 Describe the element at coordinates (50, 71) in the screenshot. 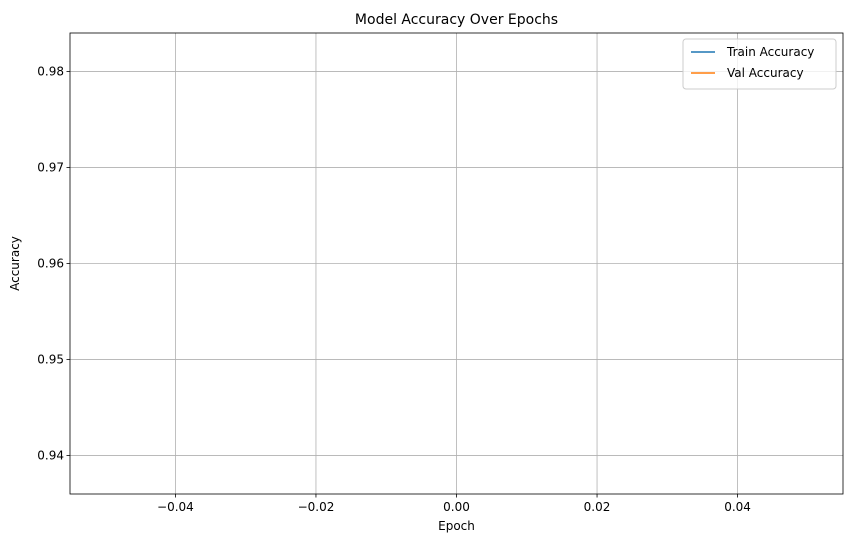

I see `y-tick-label: 0.98` at that location.